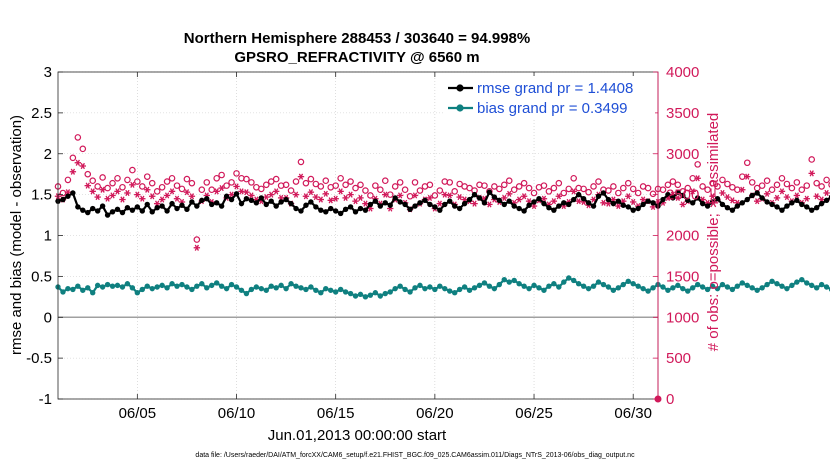 The image size is (830, 470). I want to click on y-axis-label-right: # of obs: o=possible; ∗=assimilated, so click(713, 232).